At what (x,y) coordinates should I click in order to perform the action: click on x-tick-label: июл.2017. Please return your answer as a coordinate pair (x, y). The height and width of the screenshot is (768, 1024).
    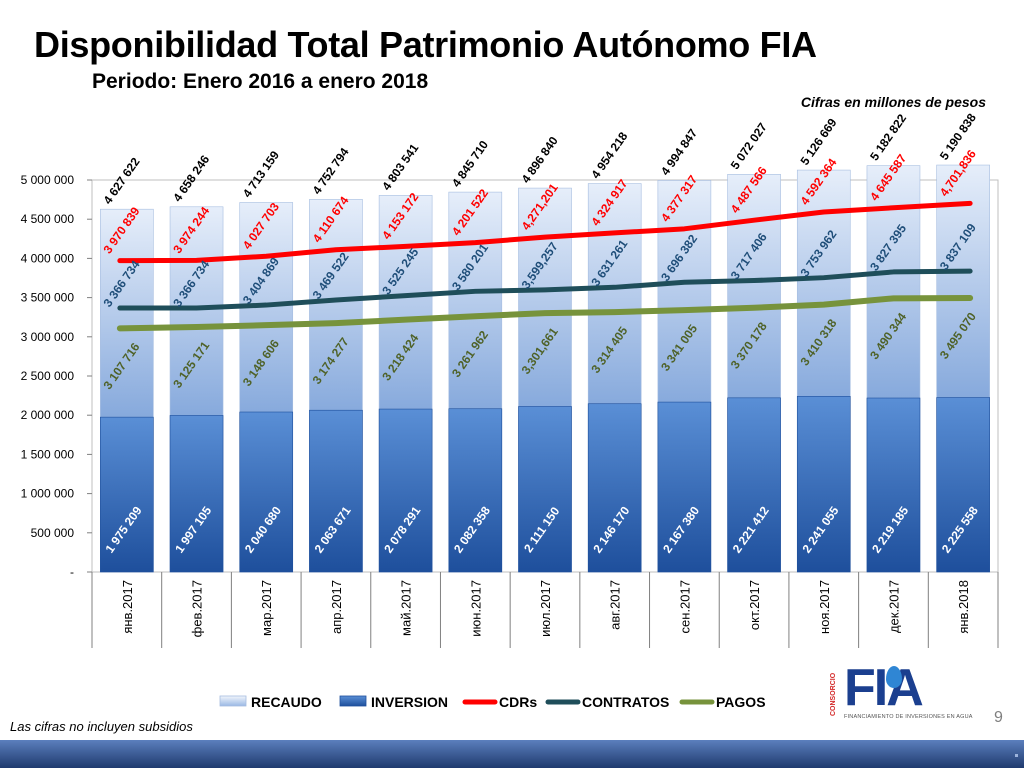
    Looking at the image, I should click on (545, 608).